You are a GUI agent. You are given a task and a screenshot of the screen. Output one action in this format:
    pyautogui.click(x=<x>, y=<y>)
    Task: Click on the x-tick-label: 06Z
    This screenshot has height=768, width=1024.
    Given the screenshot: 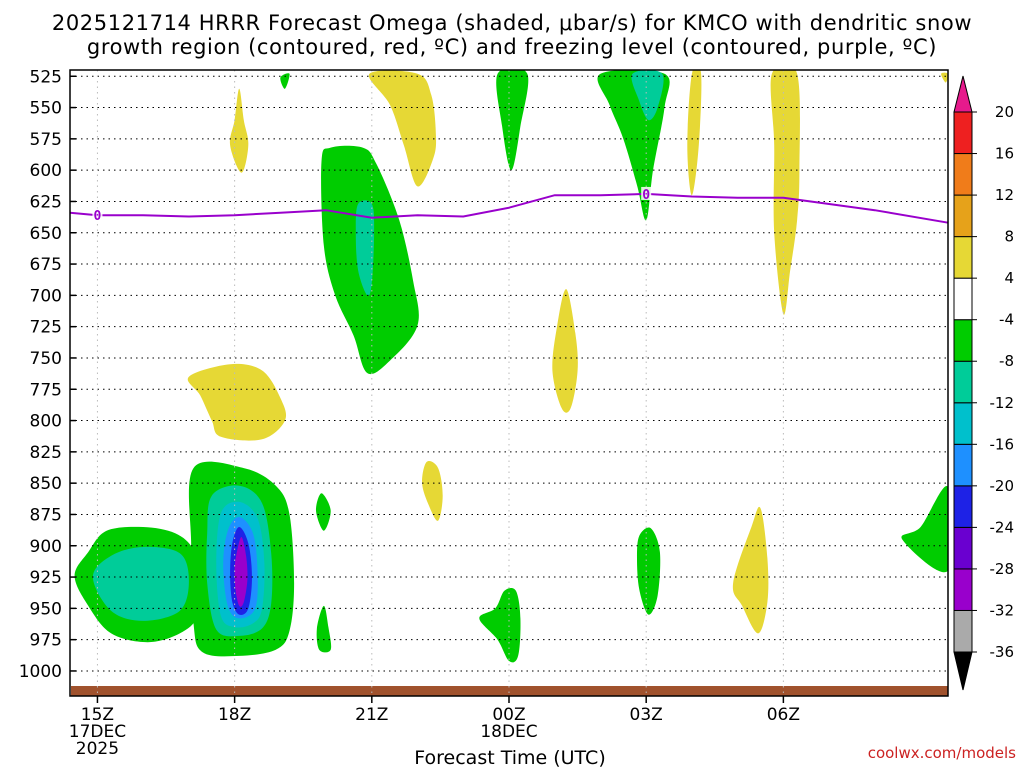 What is the action you would take?
    pyautogui.click(x=783, y=715)
    